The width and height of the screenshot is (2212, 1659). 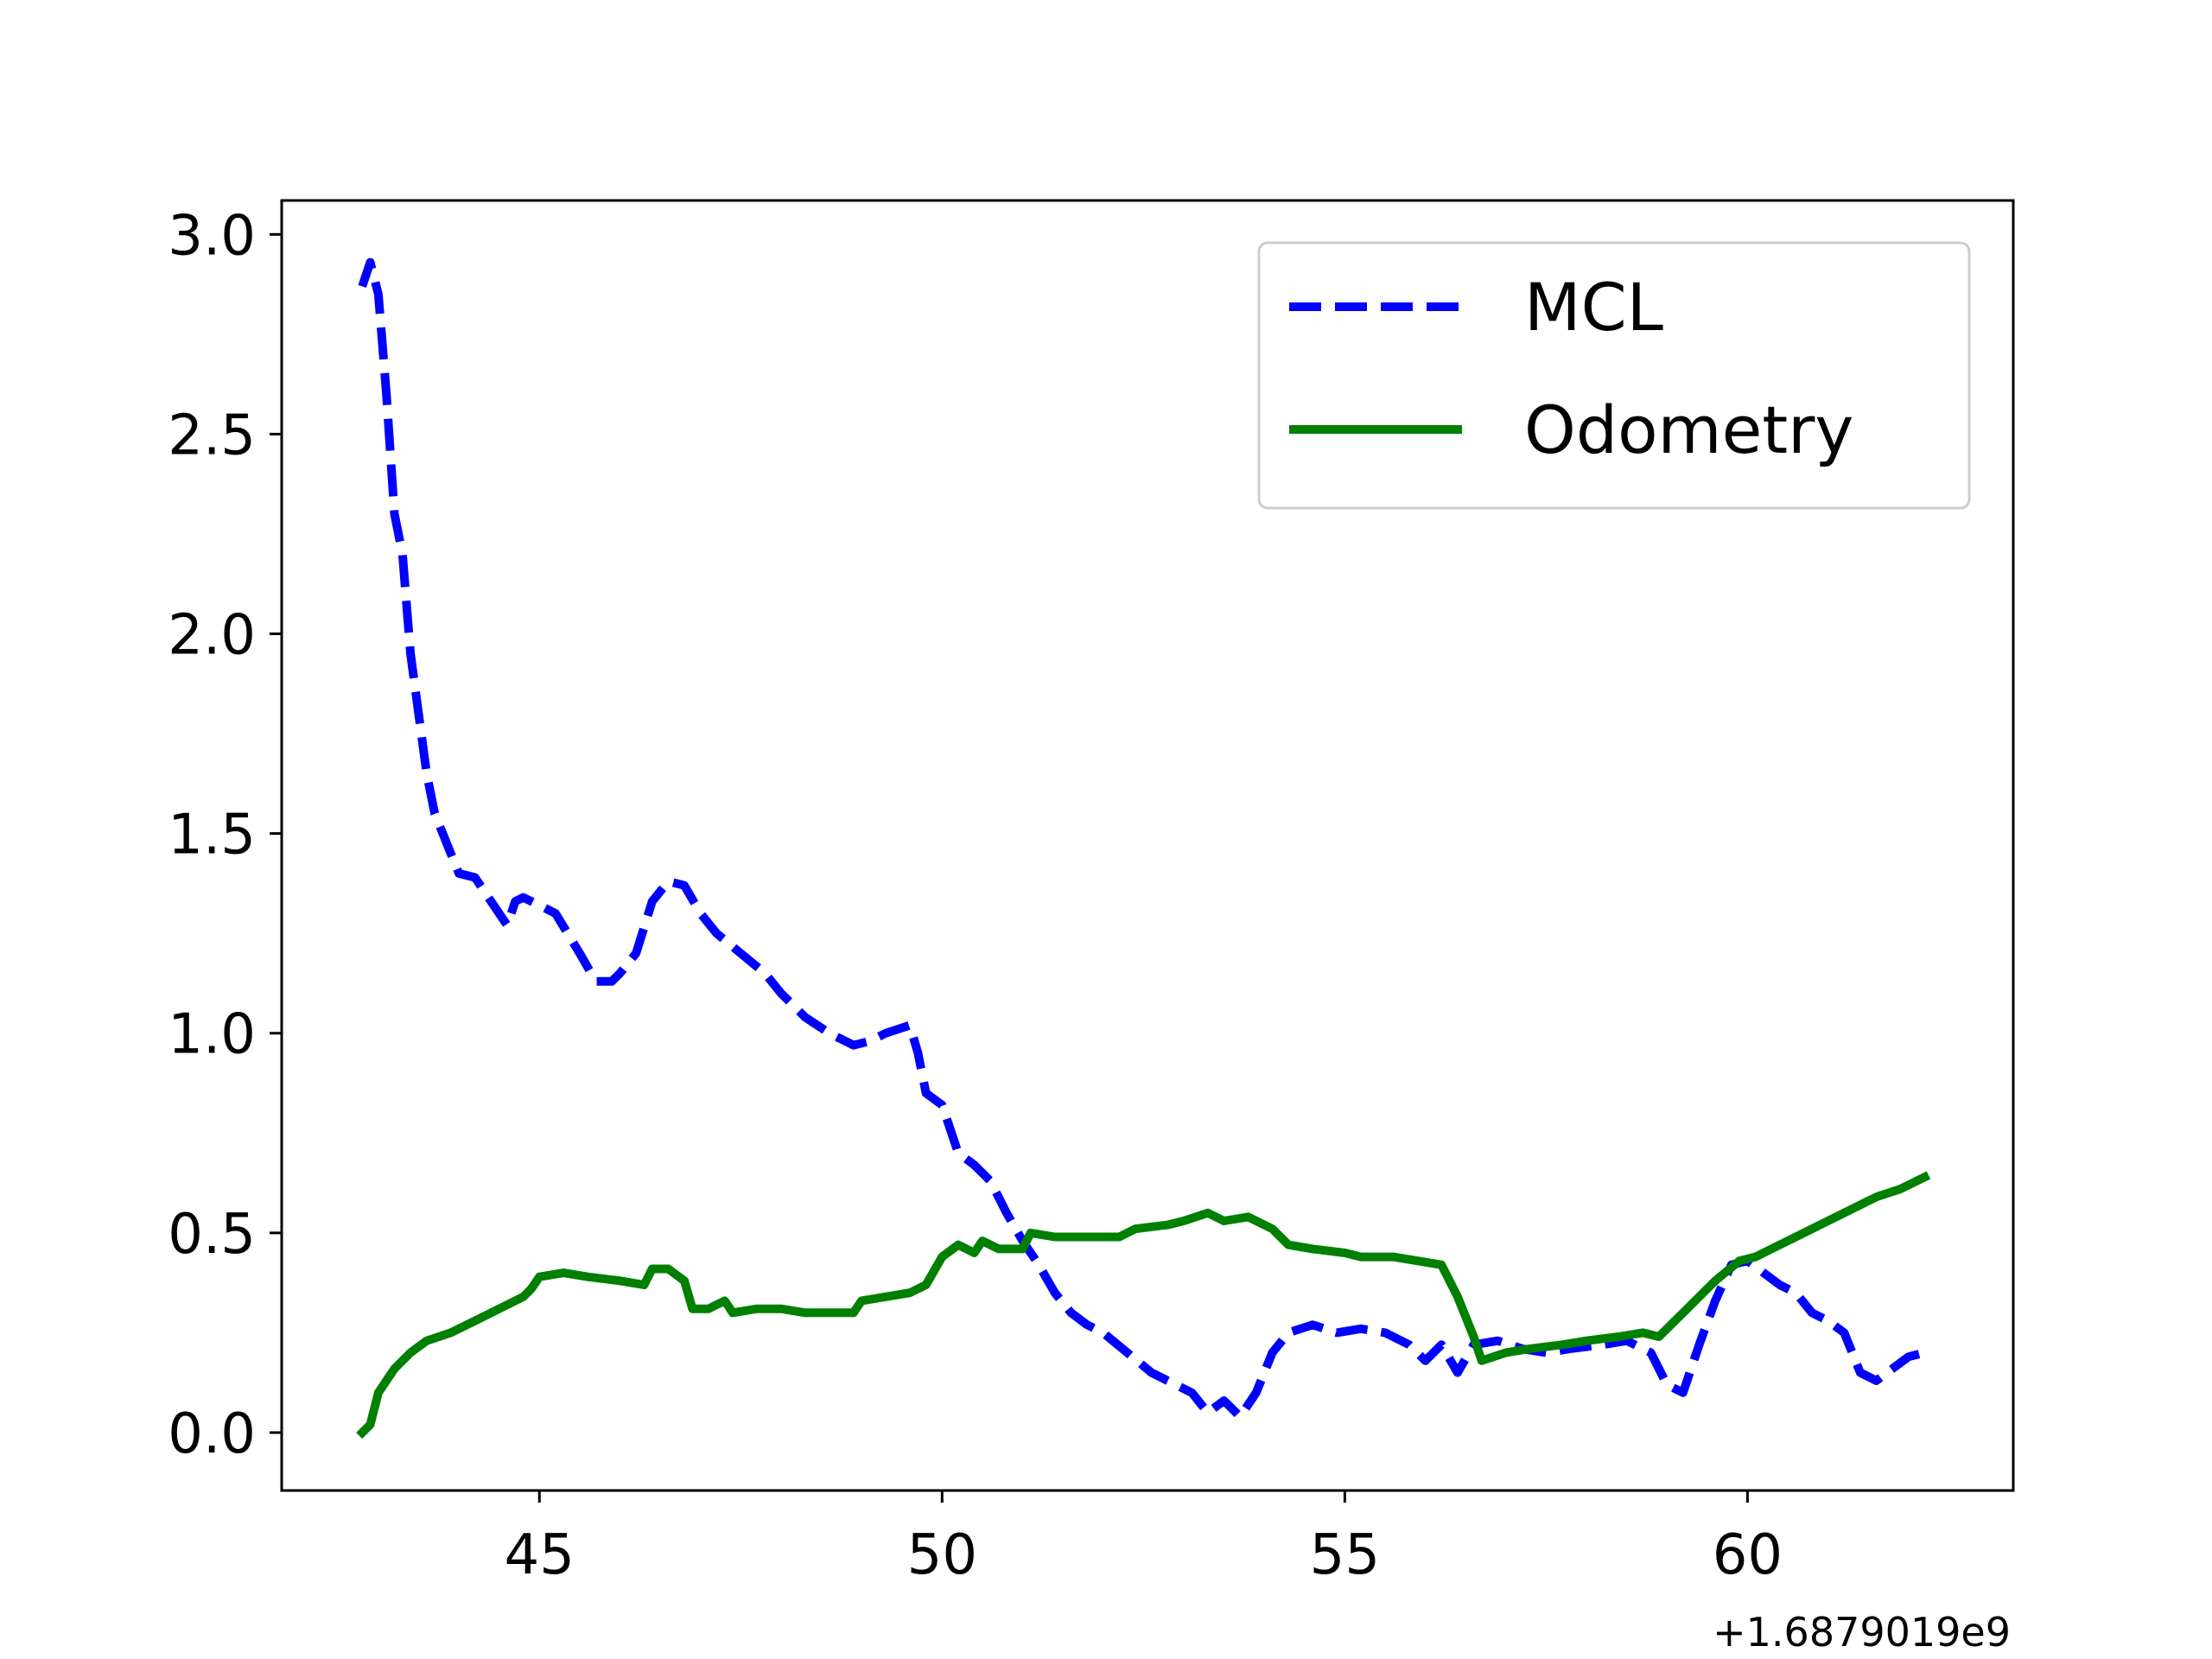 What do you see at coordinates (1862, 1632) in the screenshot?
I see `x-axis-offset-label: +1.6879019e9` at bounding box center [1862, 1632].